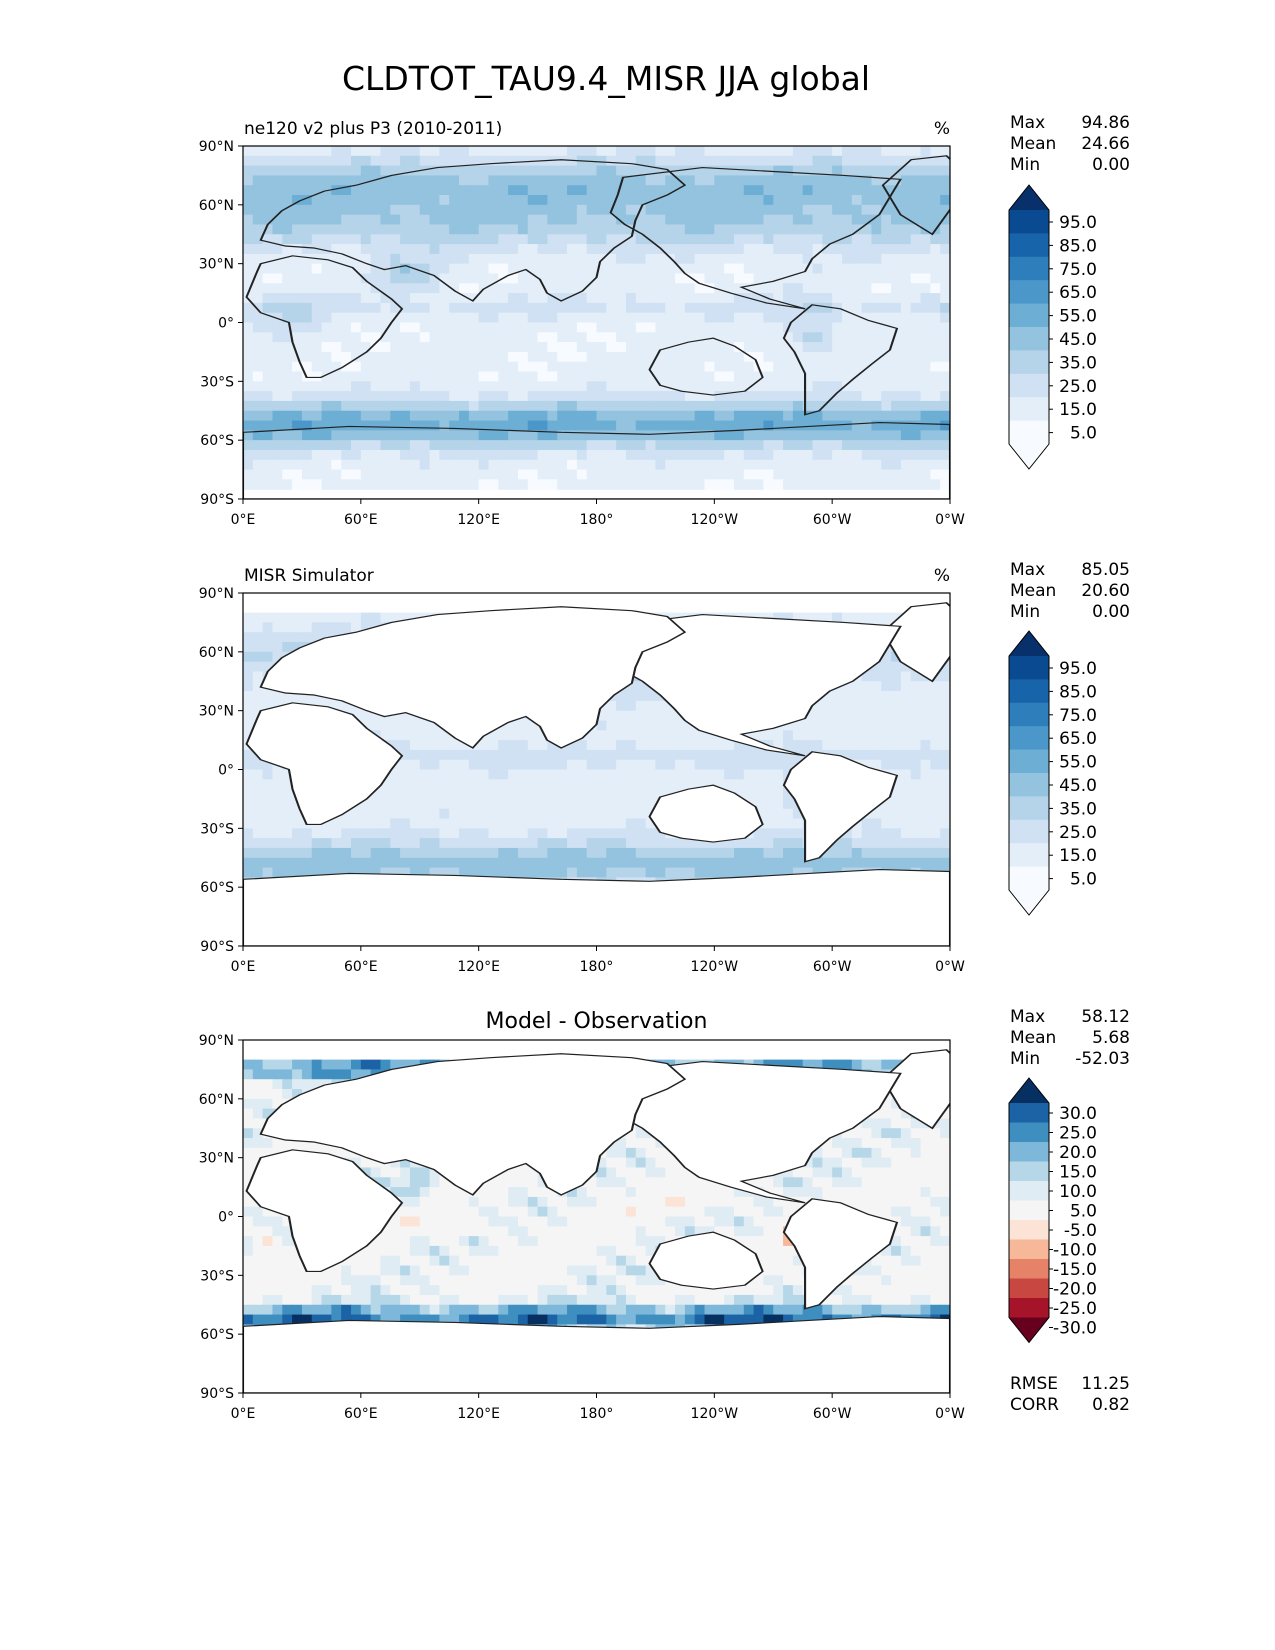 The width and height of the screenshot is (1275, 1650). What do you see at coordinates (1105, 123) in the screenshot?
I see `stat-max-value: 94.86` at bounding box center [1105, 123].